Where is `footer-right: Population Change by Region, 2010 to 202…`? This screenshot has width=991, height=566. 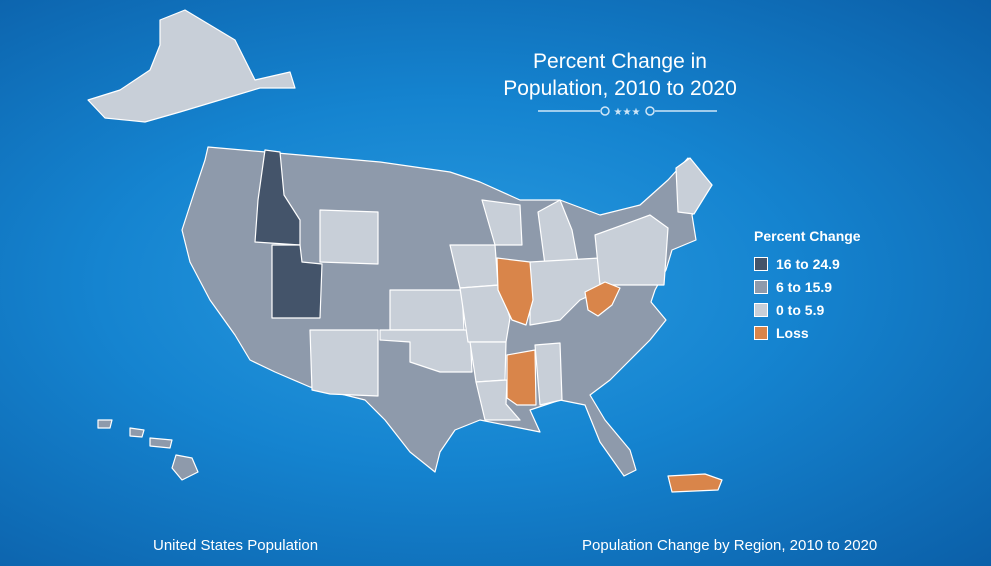 footer-right: Population Change by Region, 2010 to 202… is located at coordinates (730, 545).